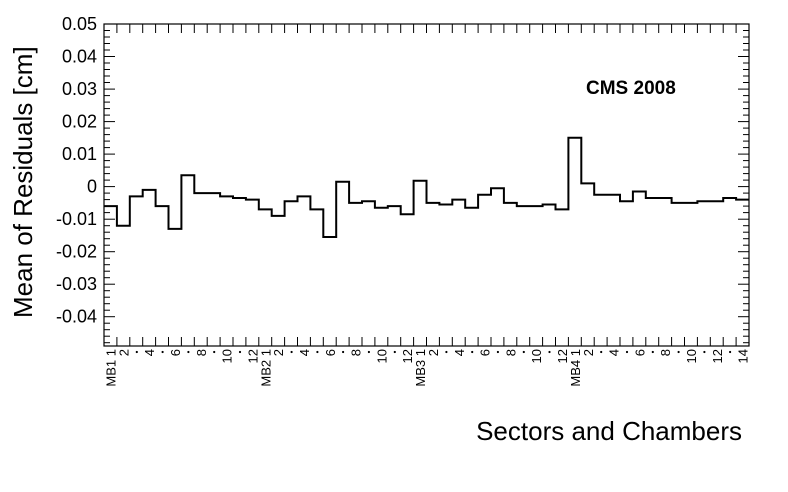 The width and height of the screenshot is (788, 492). What do you see at coordinates (79, 24) in the screenshot?
I see `y-tick-label: 0.05` at bounding box center [79, 24].